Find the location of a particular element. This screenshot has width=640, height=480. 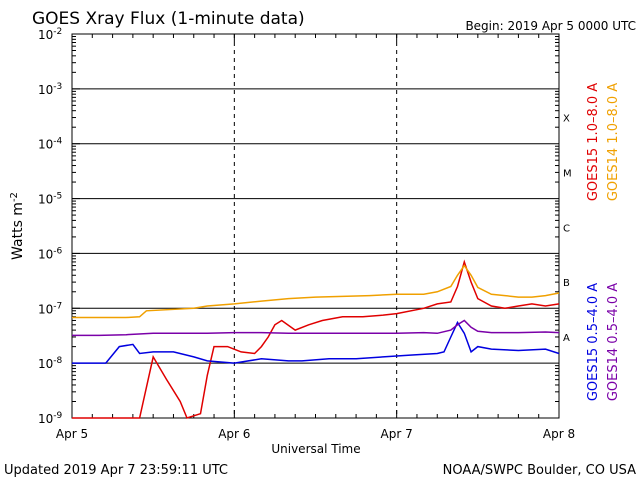

x-tick-label: Apr 8 is located at coordinates (559, 434).